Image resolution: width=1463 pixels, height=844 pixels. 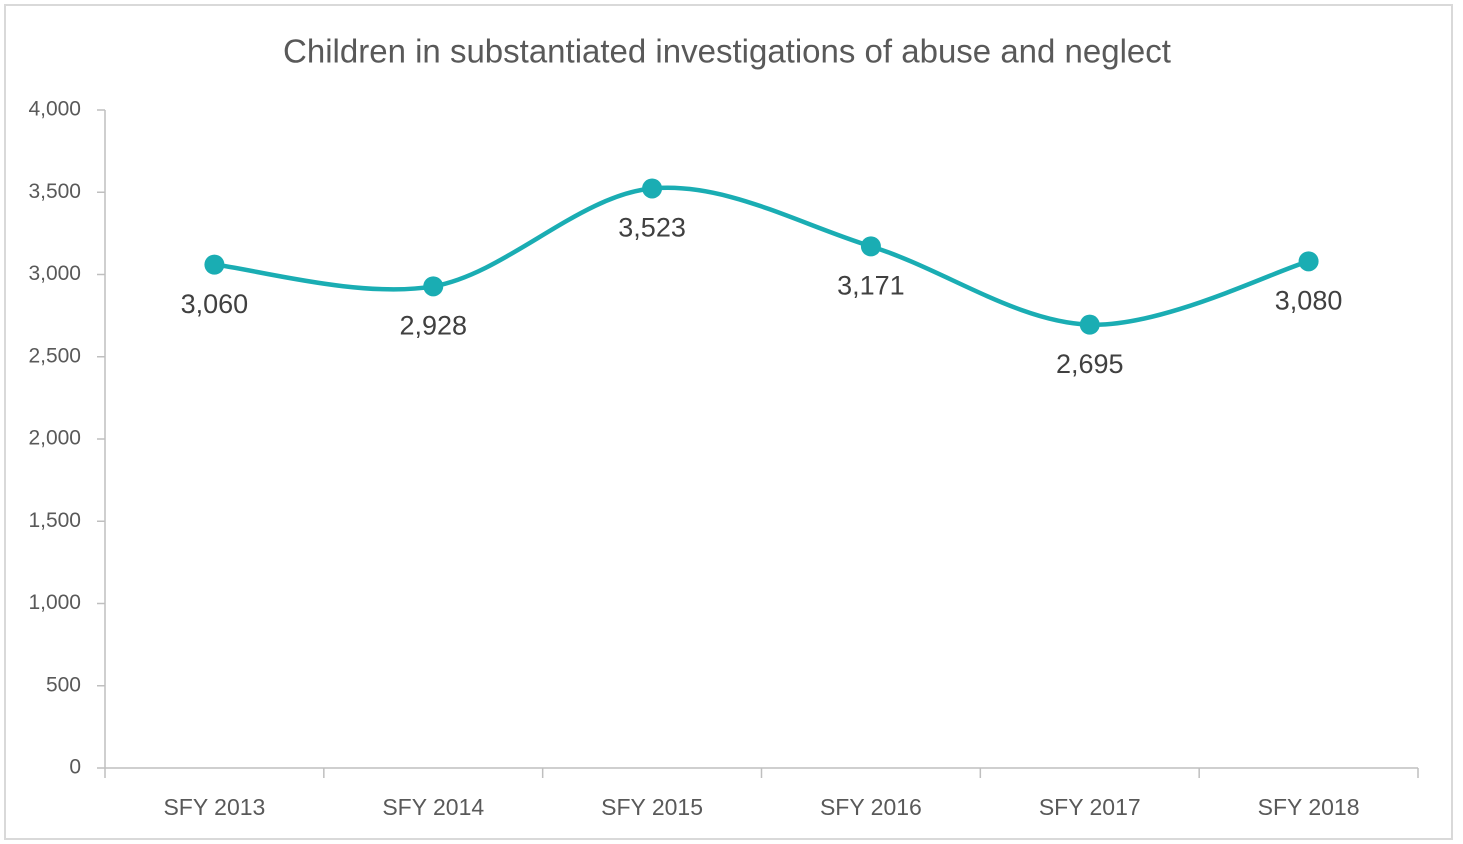 What do you see at coordinates (1309, 807) in the screenshot?
I see `x-tick-label: SFY 2018` at bounding box center [1309, 807].